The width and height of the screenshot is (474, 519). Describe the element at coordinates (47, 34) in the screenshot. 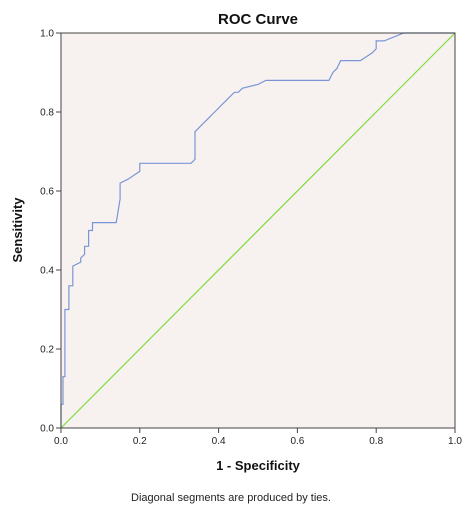

I see `y-tick-label: 1.0` at that location.